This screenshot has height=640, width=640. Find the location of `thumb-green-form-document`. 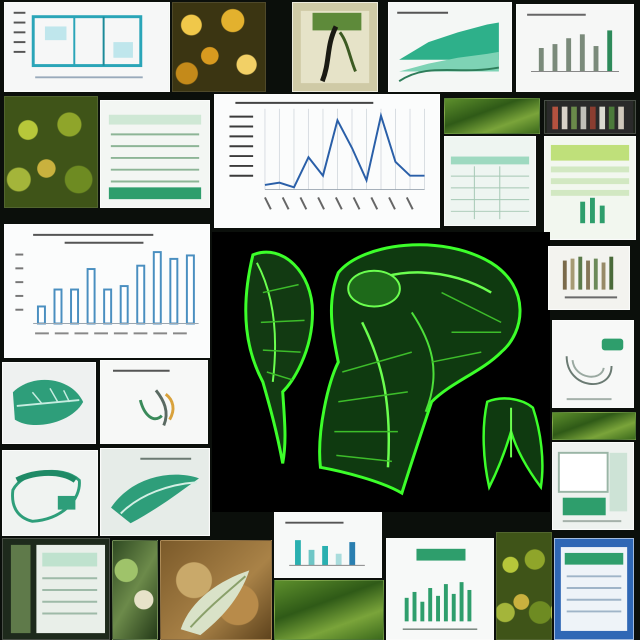

thumb-green-form-document is located at coordinates (590, 188).